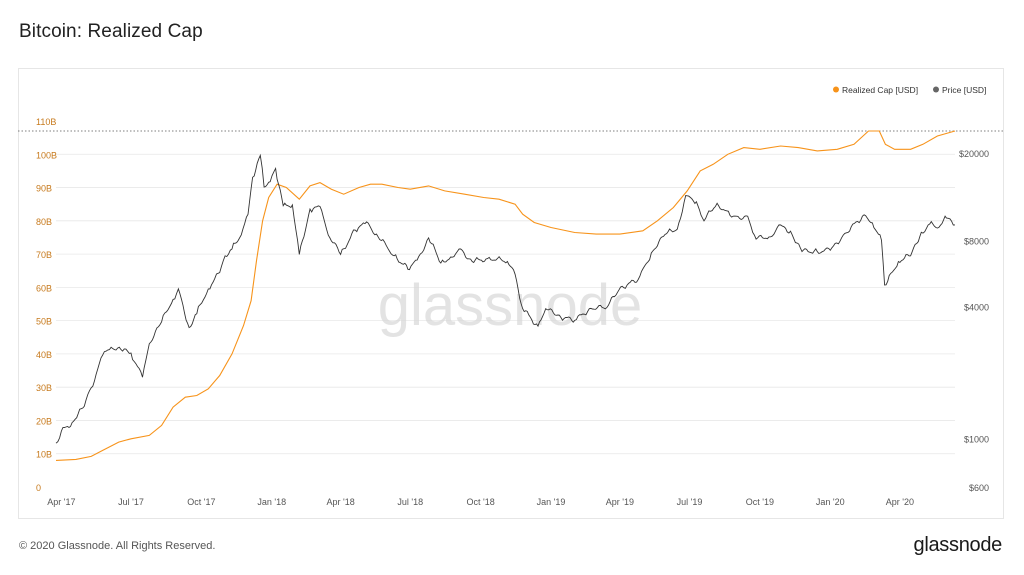  Describe the element at coordinates (410, 502) in the screenshot. I see `x-tick-label: Jul '18` at that location.